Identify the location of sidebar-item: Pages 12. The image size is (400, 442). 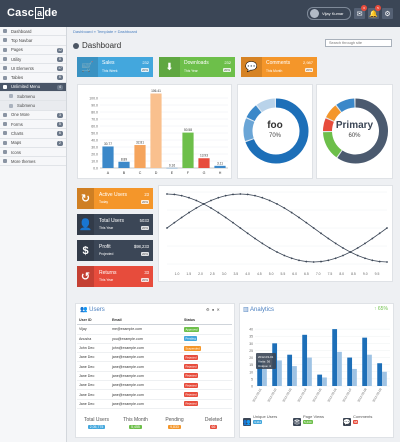
(33, 50).